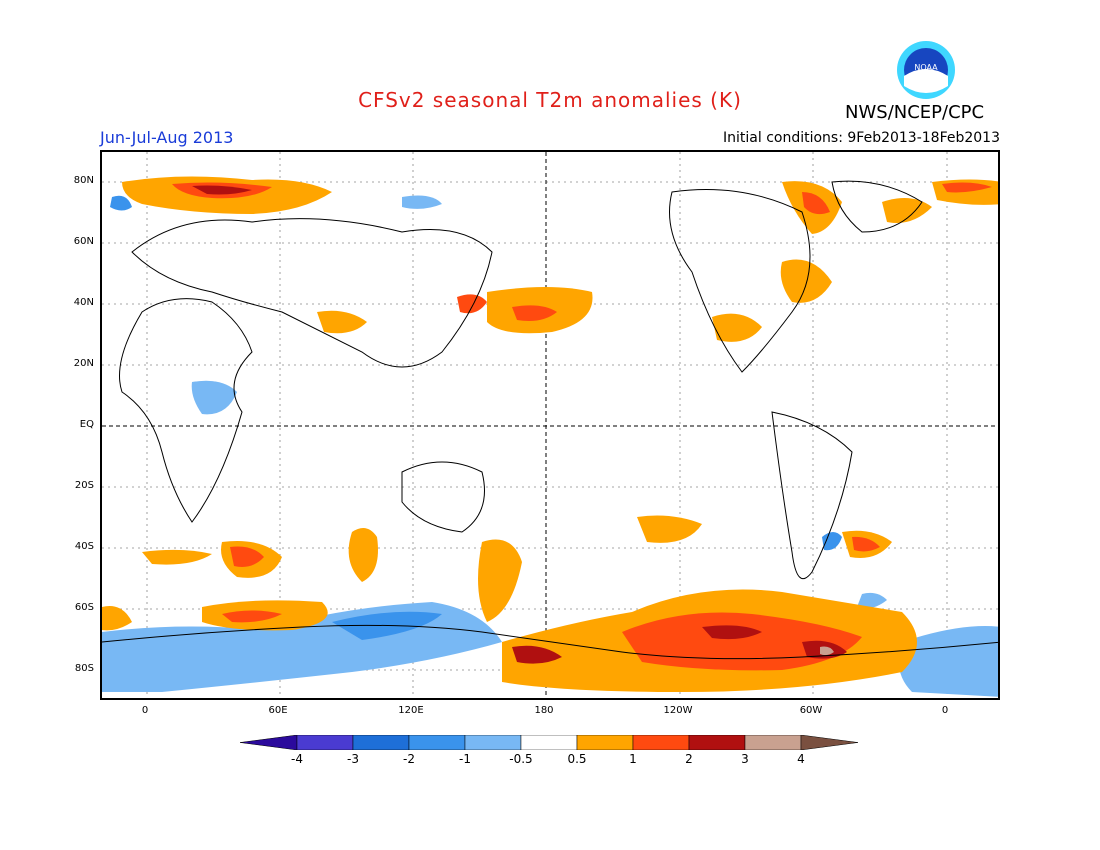 The height and width of the screenshot is (850, 1100). I want to click on lat-label-40n: 40N, so click(83, 302).